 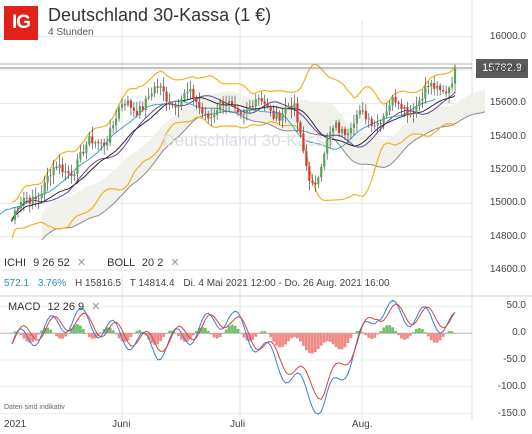 I want to click on change-value: 572.1, so click(x=17, y=283).